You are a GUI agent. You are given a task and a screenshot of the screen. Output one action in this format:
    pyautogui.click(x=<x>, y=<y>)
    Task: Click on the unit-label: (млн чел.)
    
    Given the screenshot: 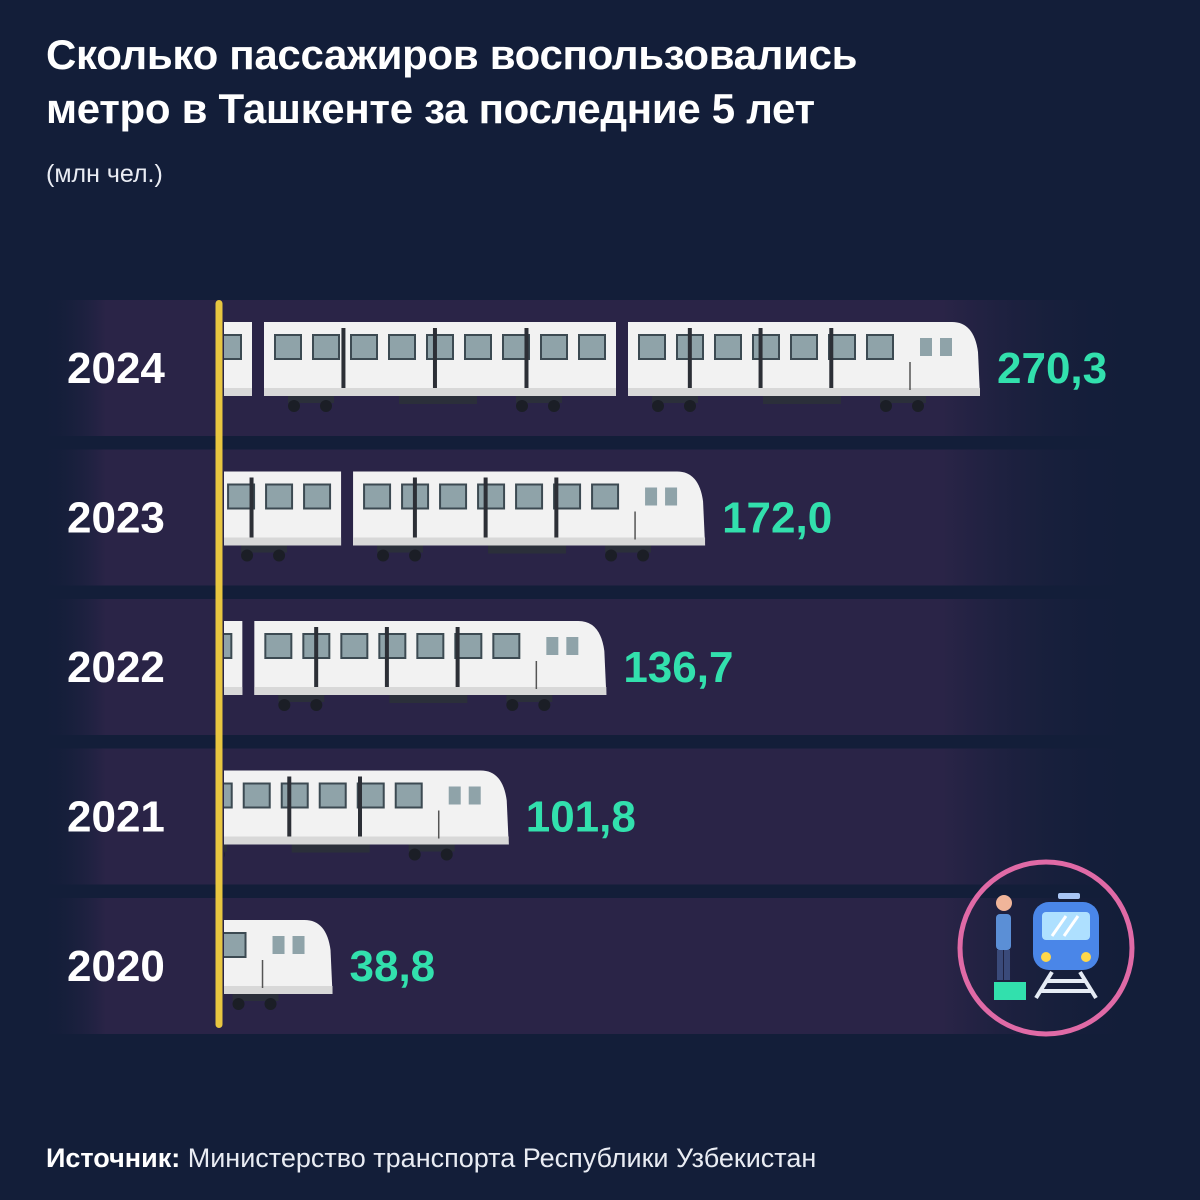 What is the action you would take?
    pyautogui.click(x=104, y=174)
    